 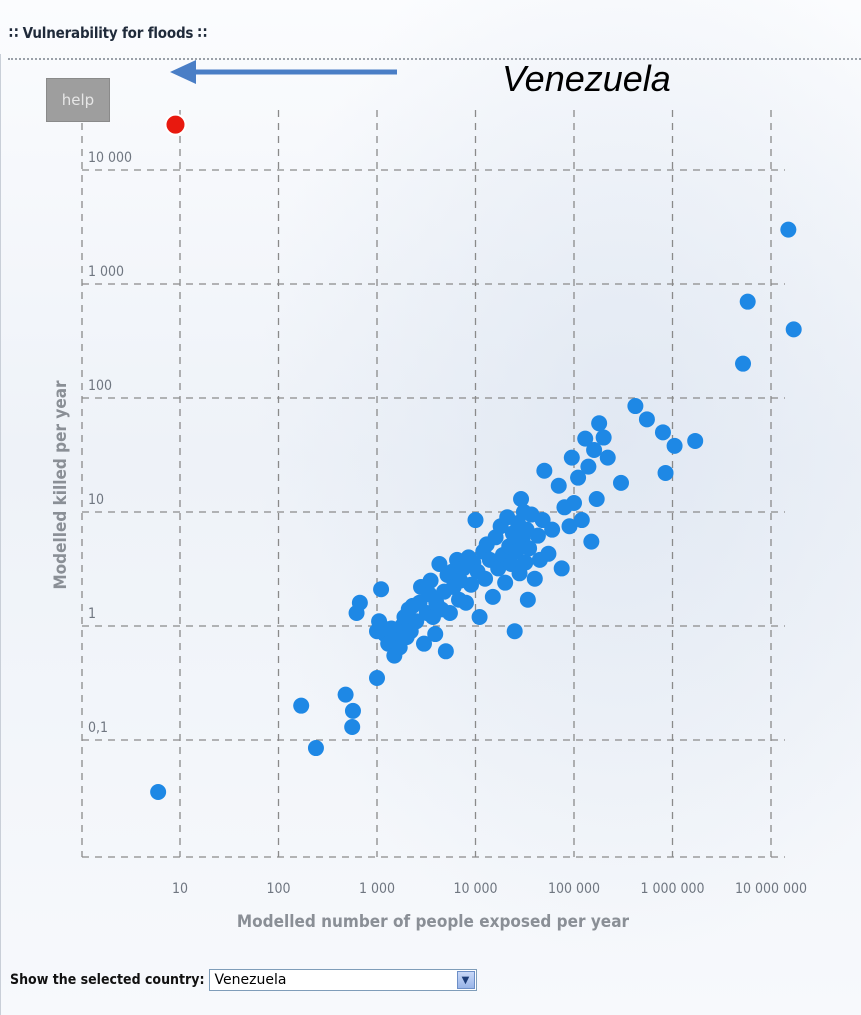 I want to click on highlight-point, so click(x=175, y=124).